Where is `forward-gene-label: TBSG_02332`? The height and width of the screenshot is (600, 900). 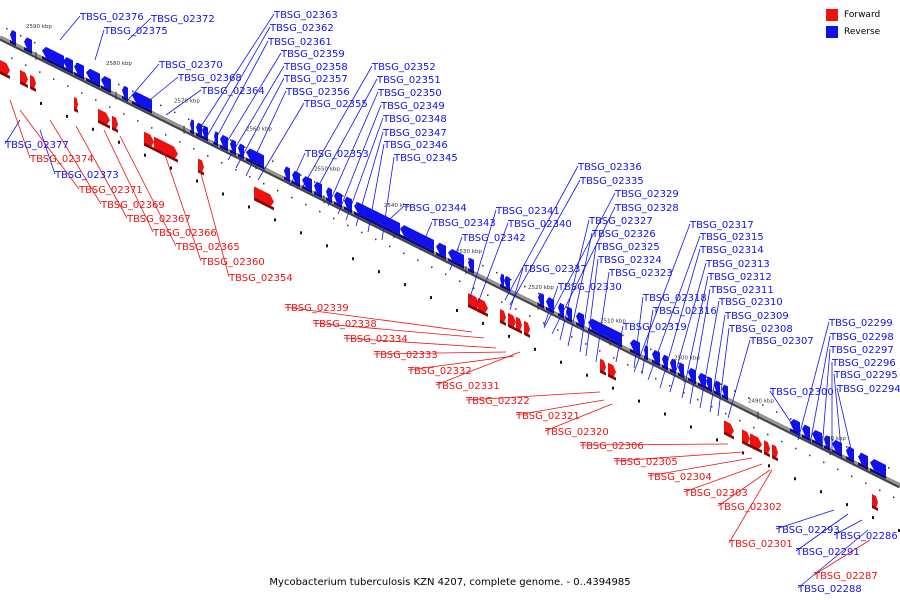 forward-gene-label: TBSG_02332 is located at coordinates (439, 371).